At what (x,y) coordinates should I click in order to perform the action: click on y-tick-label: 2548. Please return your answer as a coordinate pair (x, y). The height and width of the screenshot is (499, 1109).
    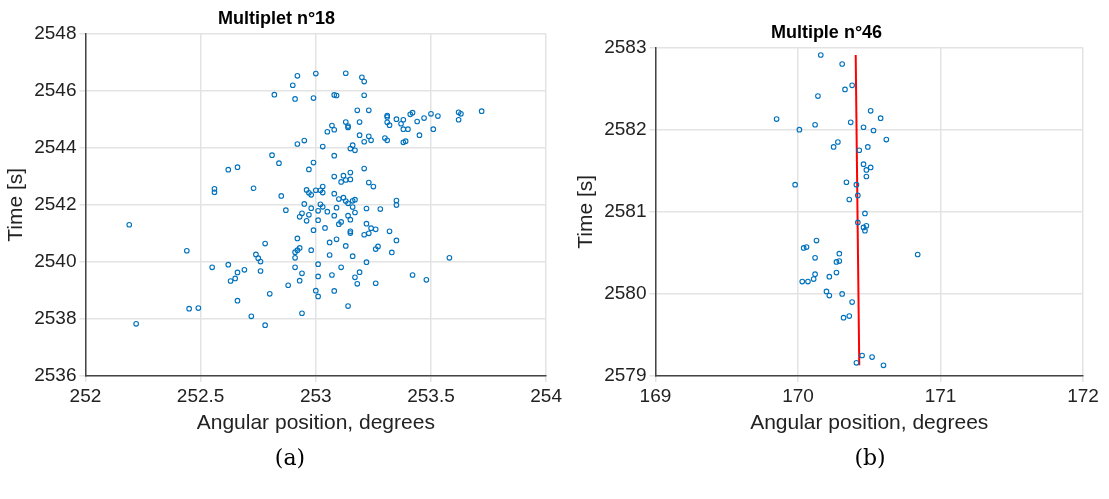
    Looking at the image, I should click on (55, 32).